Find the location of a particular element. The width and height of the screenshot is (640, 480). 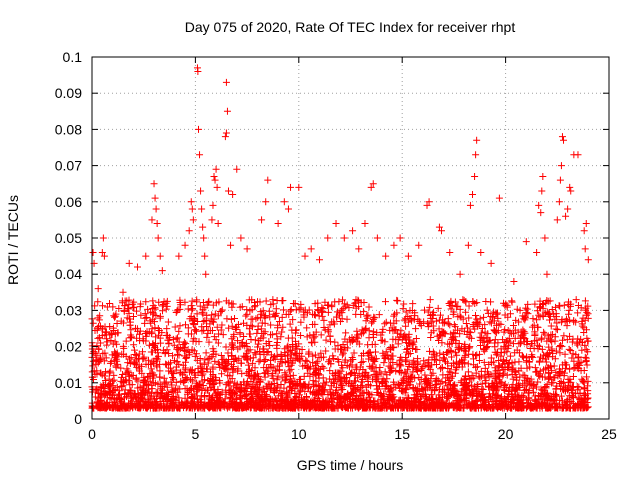

x-tick-label: 0 is located at coordinates (92, 434).